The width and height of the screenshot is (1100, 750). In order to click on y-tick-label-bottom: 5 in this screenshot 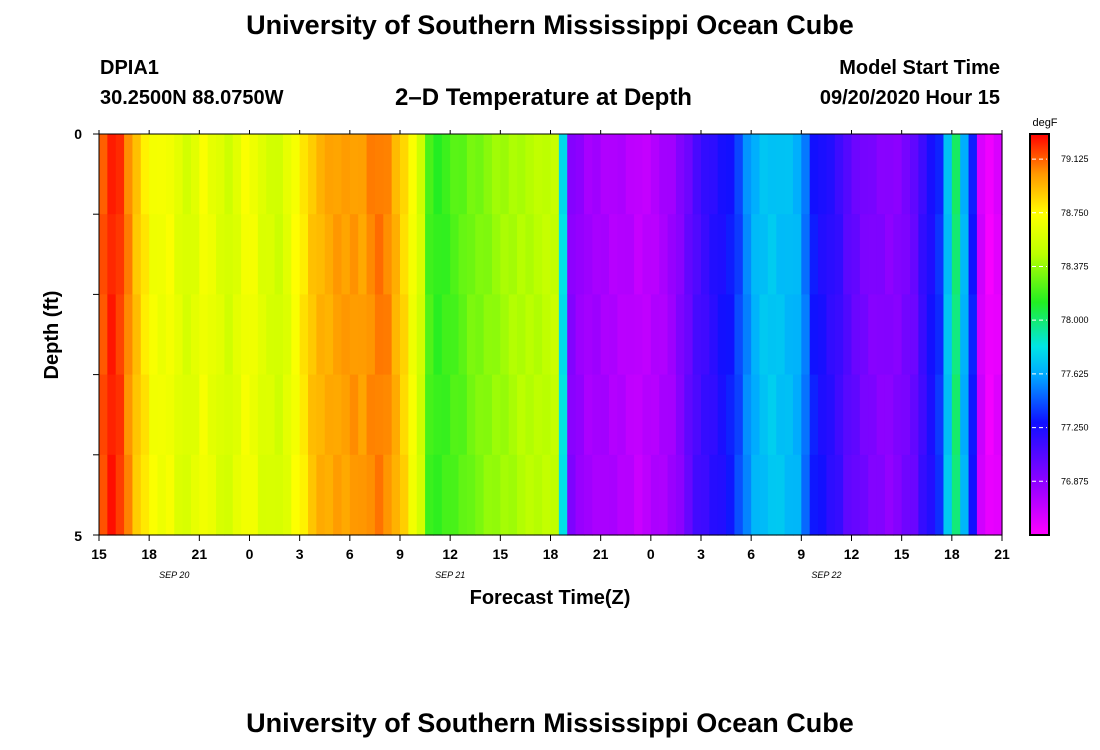, I will do `click(78, 536)`.